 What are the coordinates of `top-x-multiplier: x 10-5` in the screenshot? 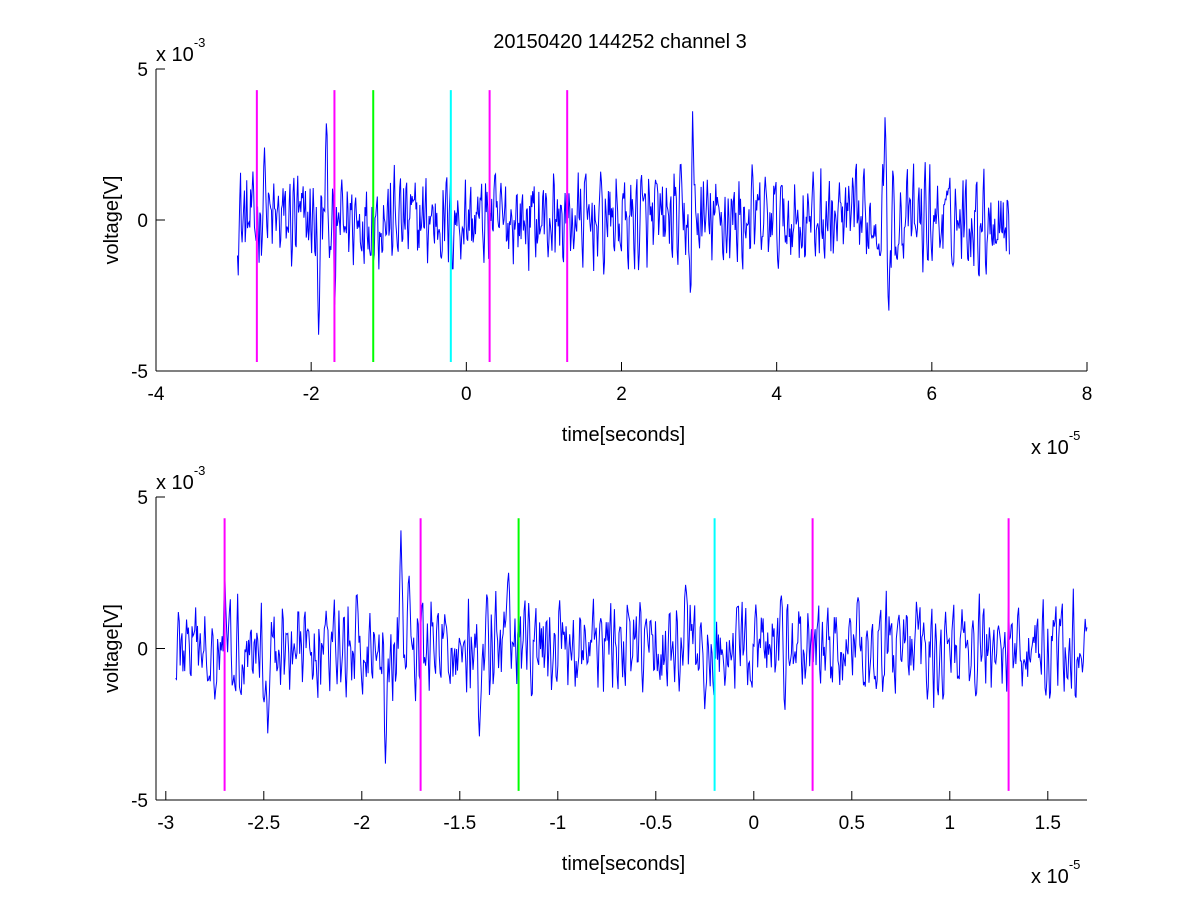 It's located at (1055, 443).